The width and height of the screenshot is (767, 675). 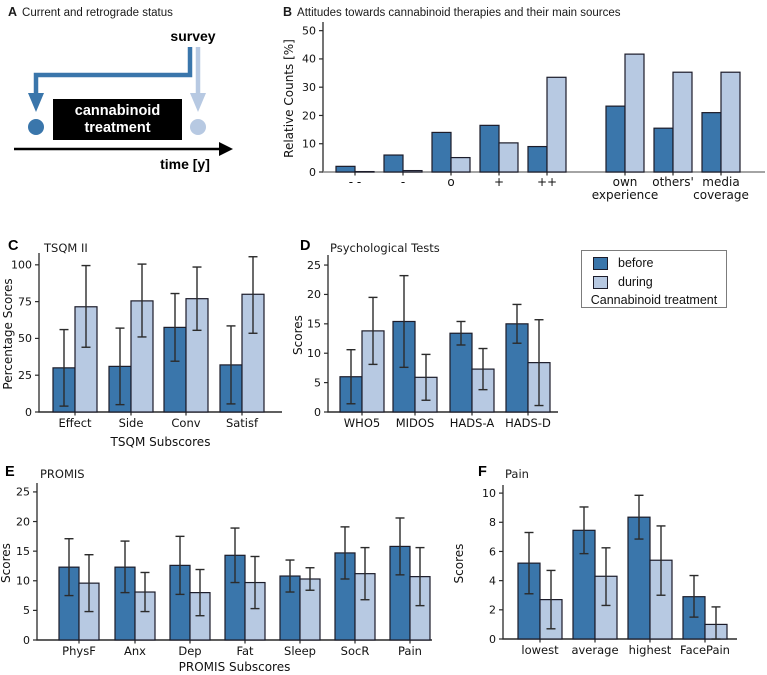 What do you see at coordinates (711, 142) in the screenshot?
I see `bar-before-media_coverage` at bounding box center [711, 142].